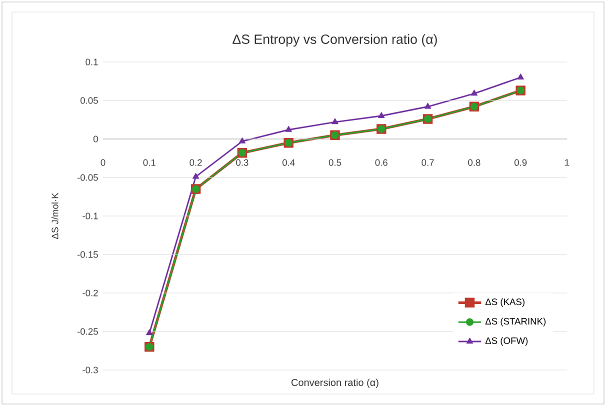 Image resolution: width=606 pixels, height=406 pixels. Describe the element at coordinates (149, 162) in the screenshot. I see `x-tick-label: 0.1` at that location.